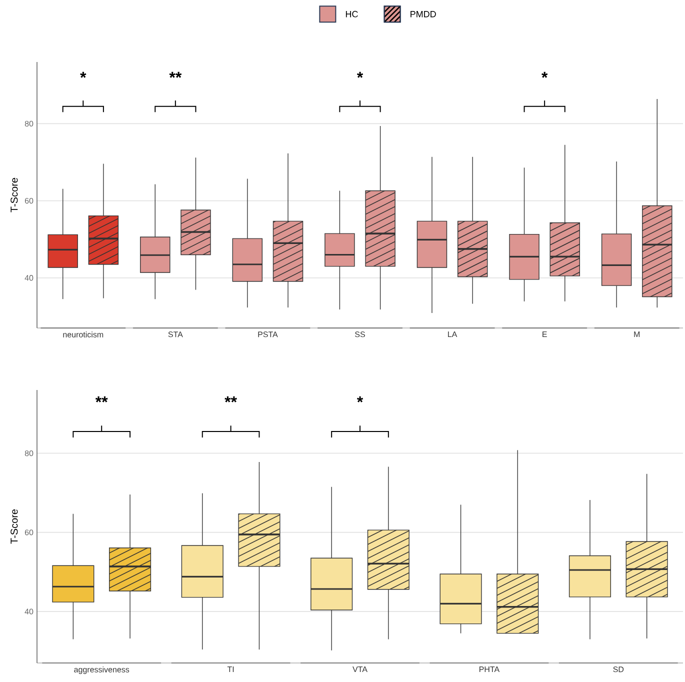 This screenshot has width=685, height=682. What do you see at coordinates (637, 335) in the screenshot?
I see `x-tick-label: M` at bounding box center [637, 335].